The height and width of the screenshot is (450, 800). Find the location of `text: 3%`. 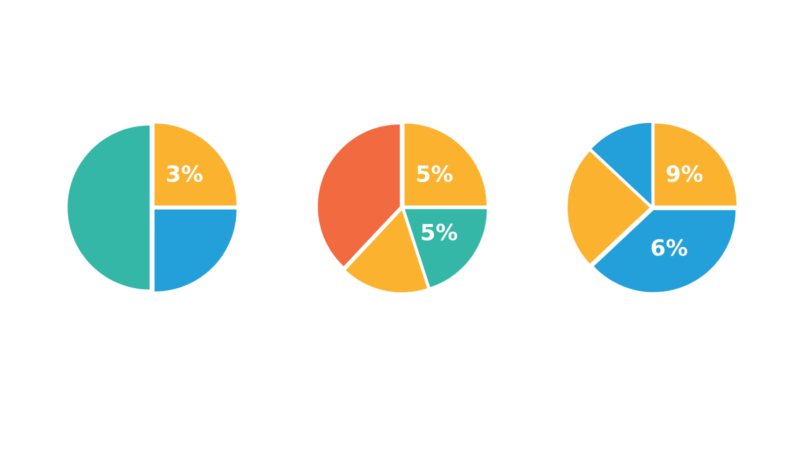

text: 3% is located at coordinates (185, 173).